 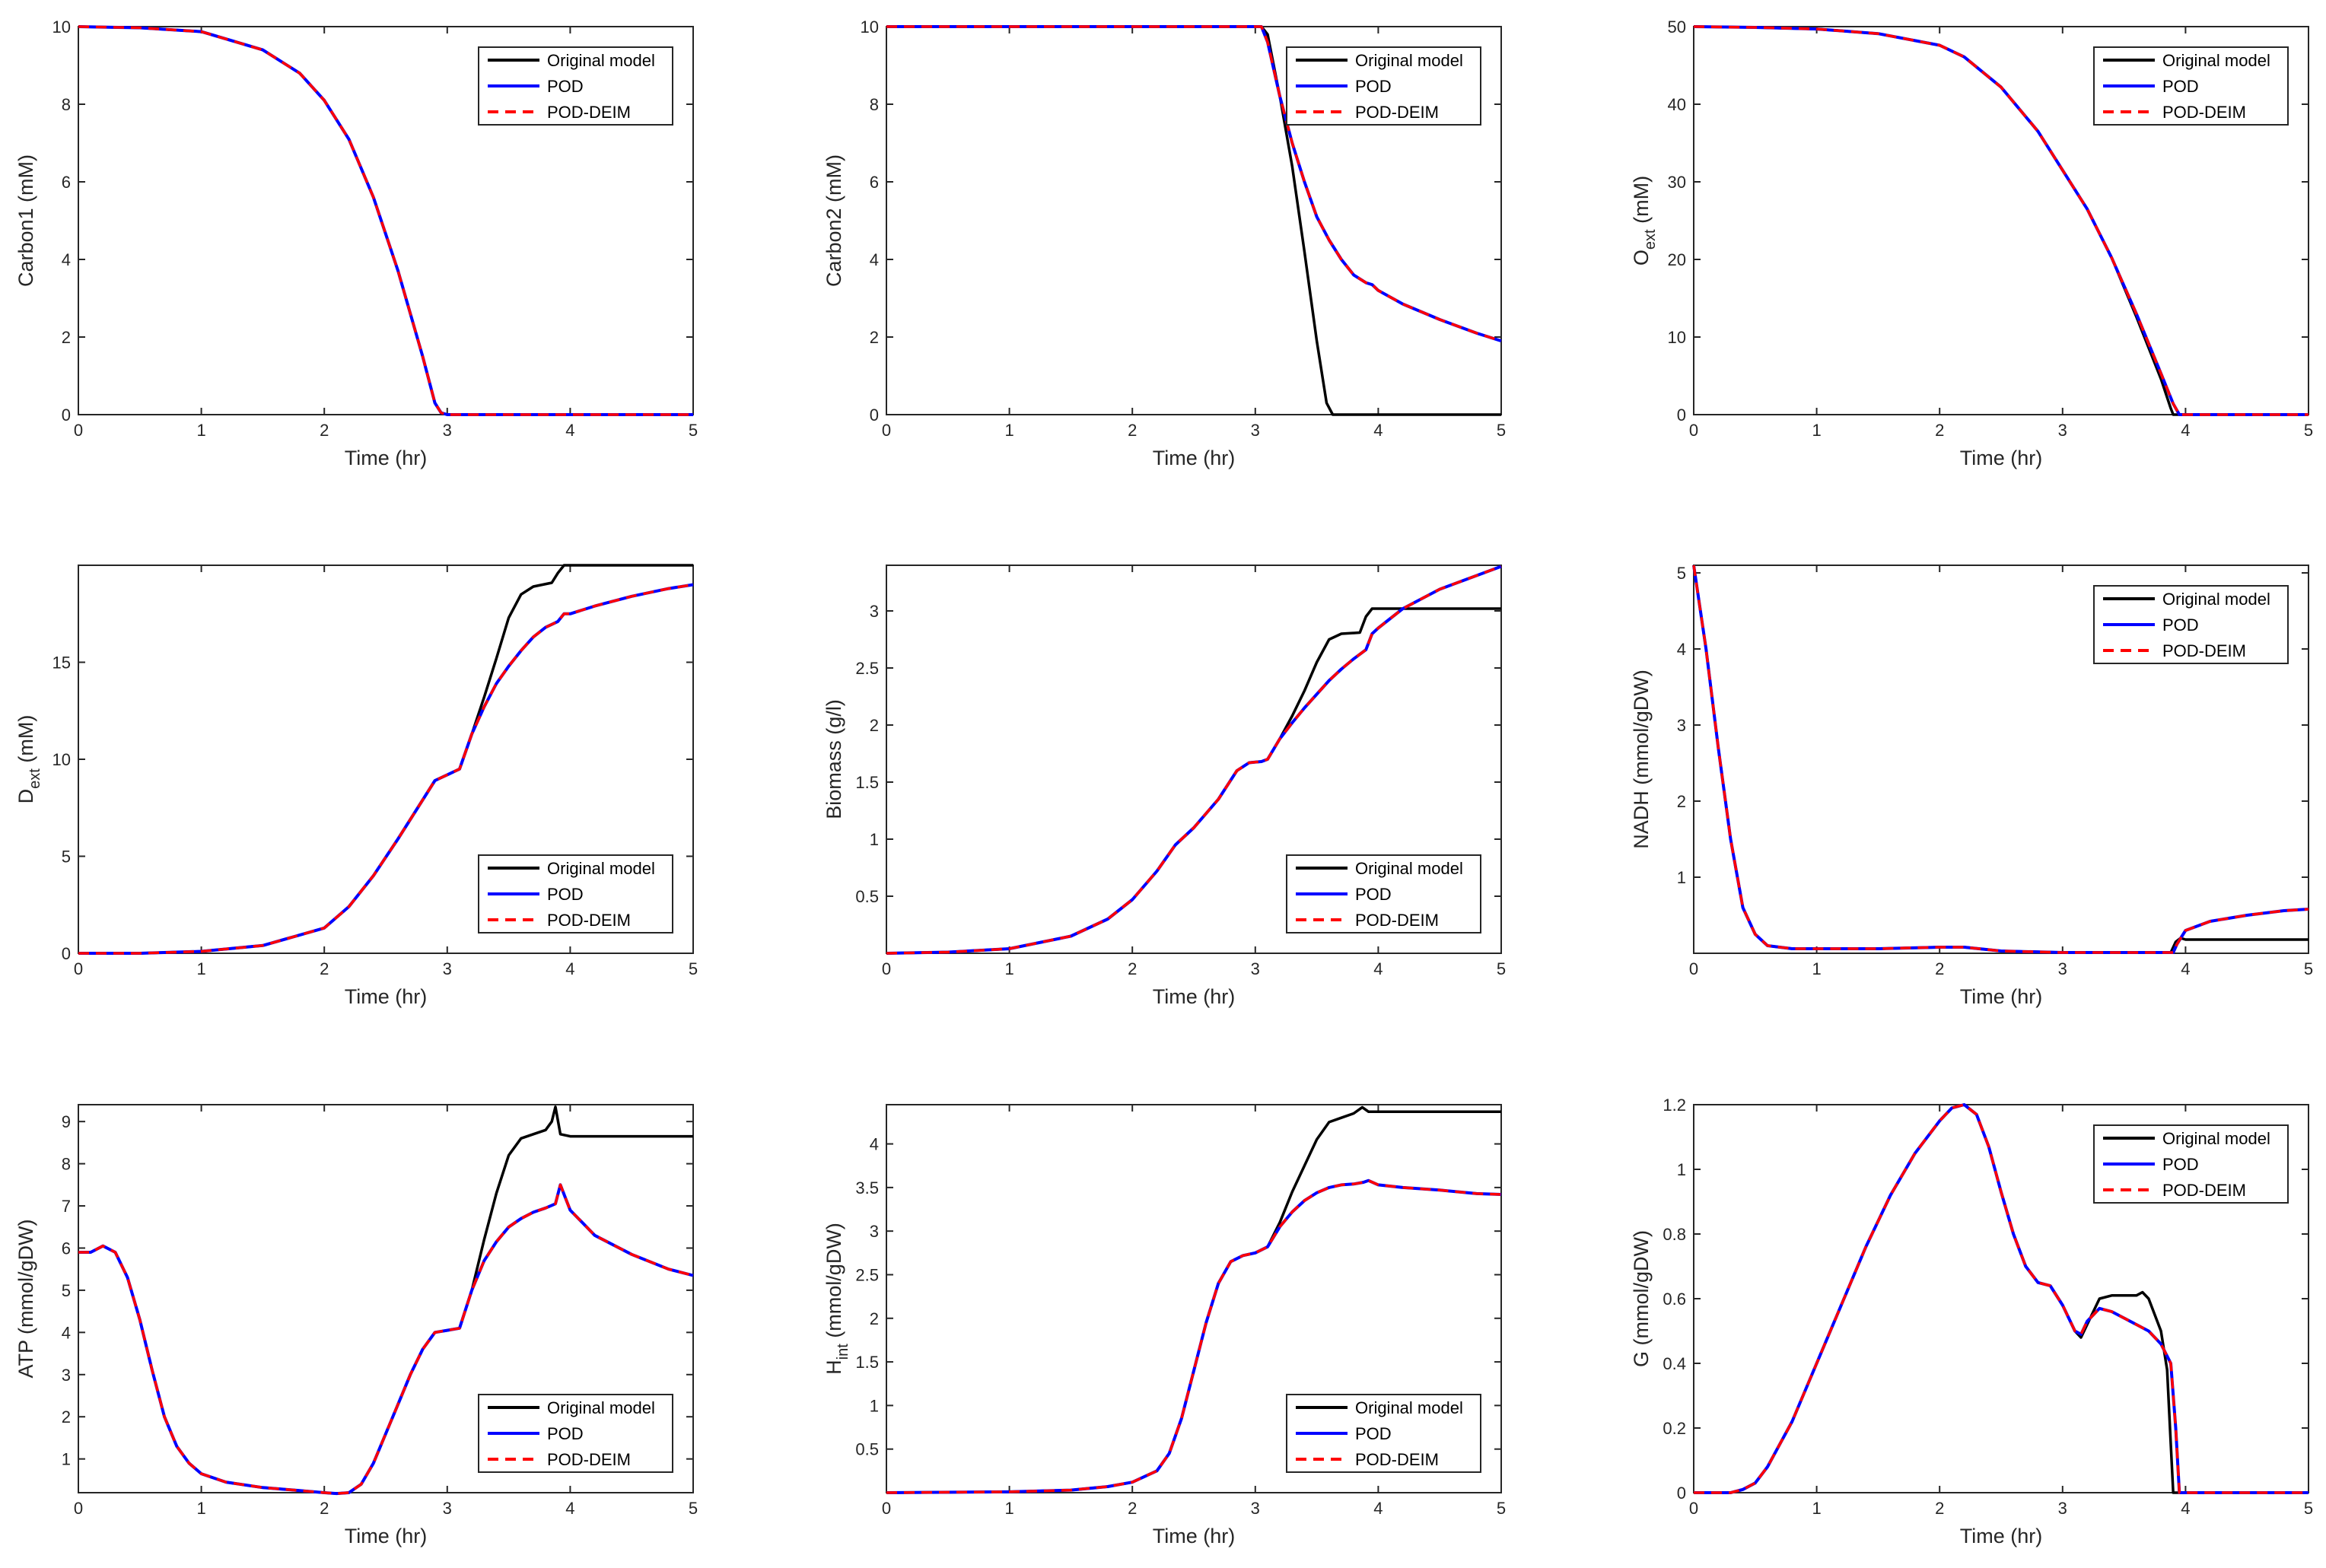 I want to click on y-tick-label: 30, so click(x=1677, y=182).